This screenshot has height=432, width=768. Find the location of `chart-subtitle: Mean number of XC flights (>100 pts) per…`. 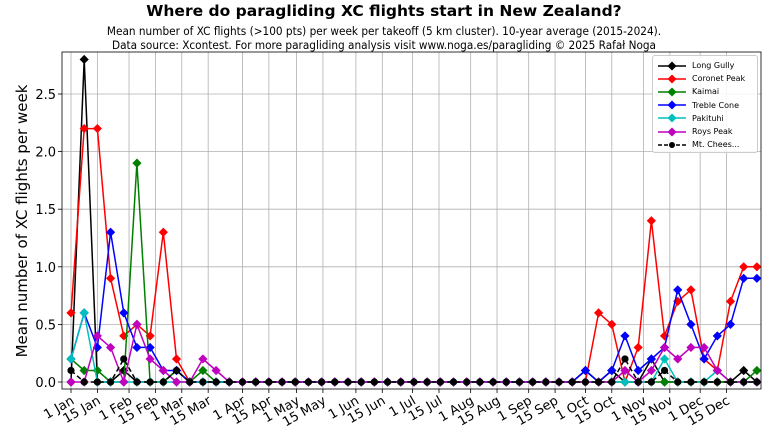

chart-subtitle: Mean number of XC flights (>100 pts) per… is located at coordinates (384, 31).